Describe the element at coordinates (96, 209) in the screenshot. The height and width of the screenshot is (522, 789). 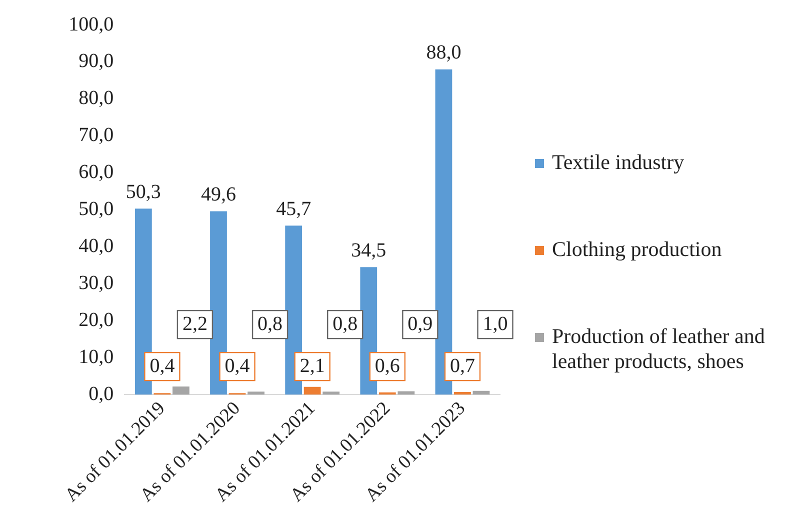
I see `y-tick-label: 50,0` at that location.